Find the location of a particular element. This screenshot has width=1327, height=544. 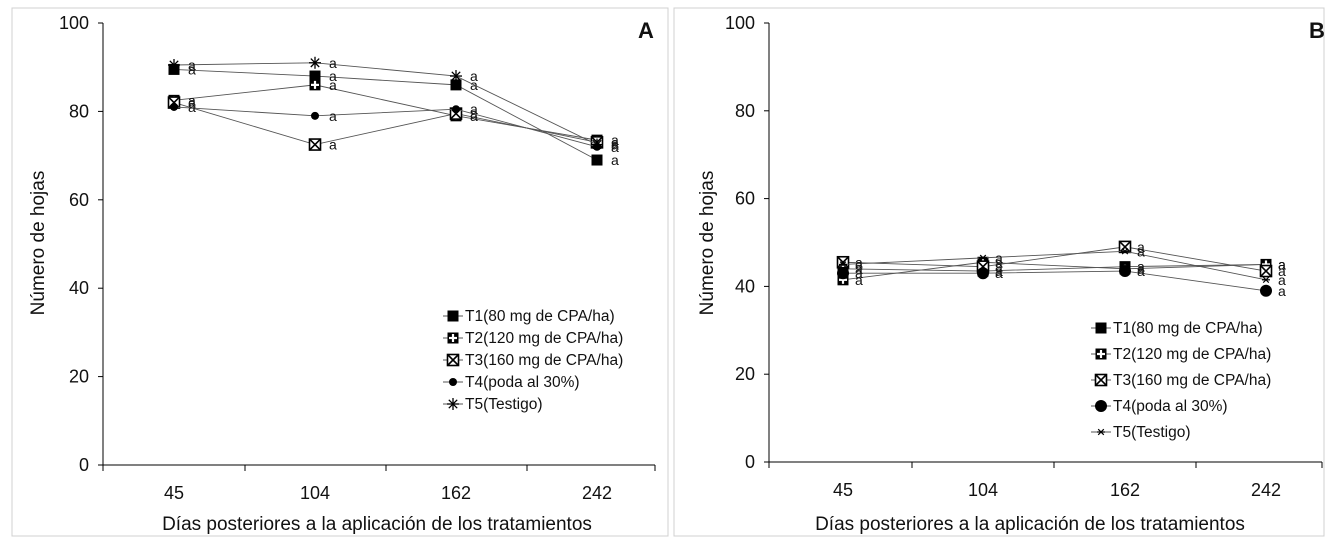

panel-a-y-tick-label: 100 is located at coordinates (74, 23).